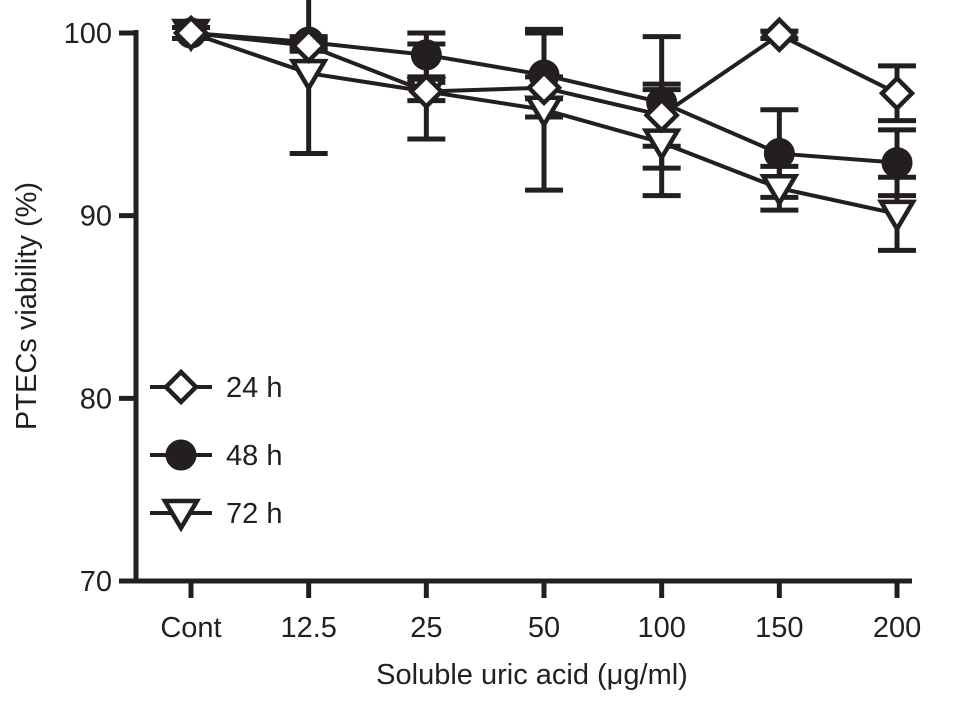 This screenshot has height=703, width=969. What do you see at coordinates (254, 388) in the screenshot?
I see `legend-label: 24 h` at bounding box center [254, 388].